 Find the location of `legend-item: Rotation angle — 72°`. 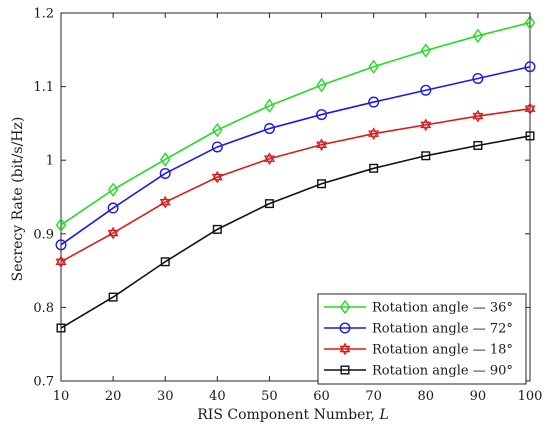

legend-item: Rotation angle — 72° is located at coordinates (418, 329).